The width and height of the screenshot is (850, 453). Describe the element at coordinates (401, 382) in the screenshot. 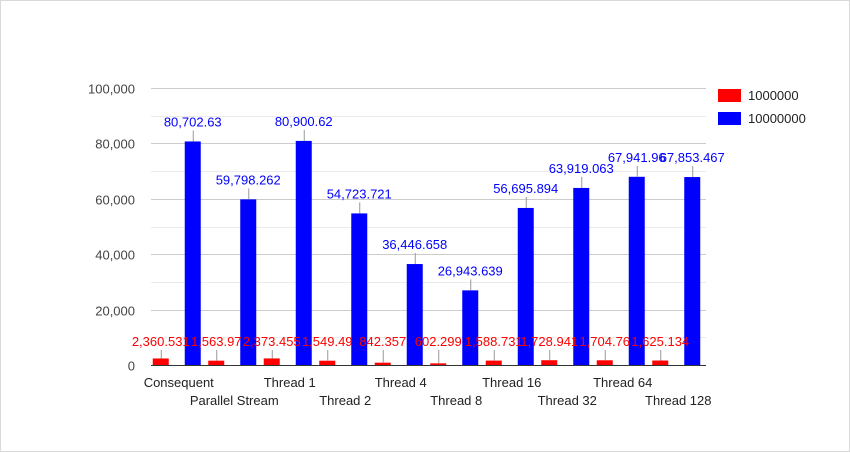

I see `x-tick-label: Thread 4` at that location.